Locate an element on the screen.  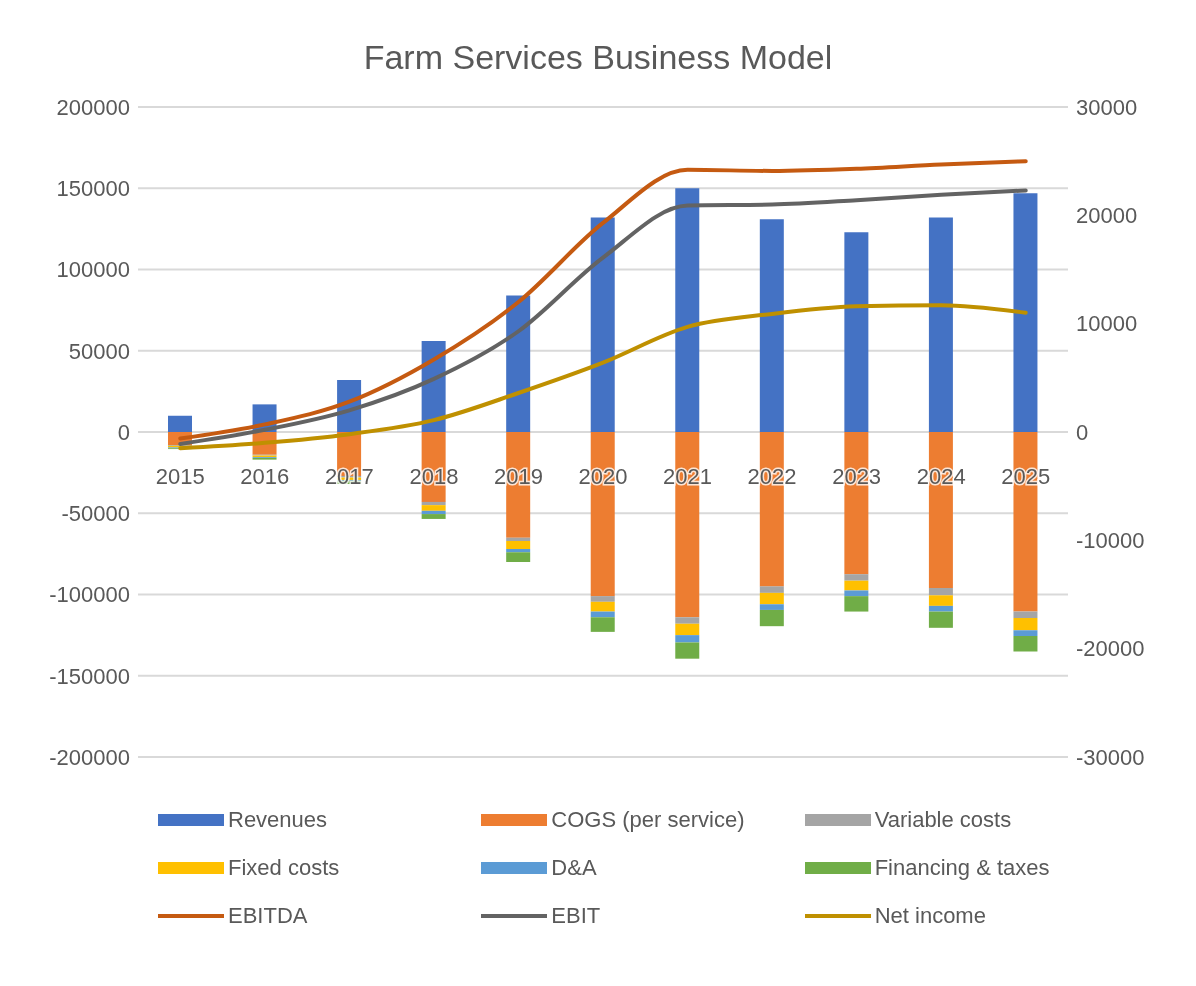
legend-label: Fixed costs is located at coordinates (284, 868).